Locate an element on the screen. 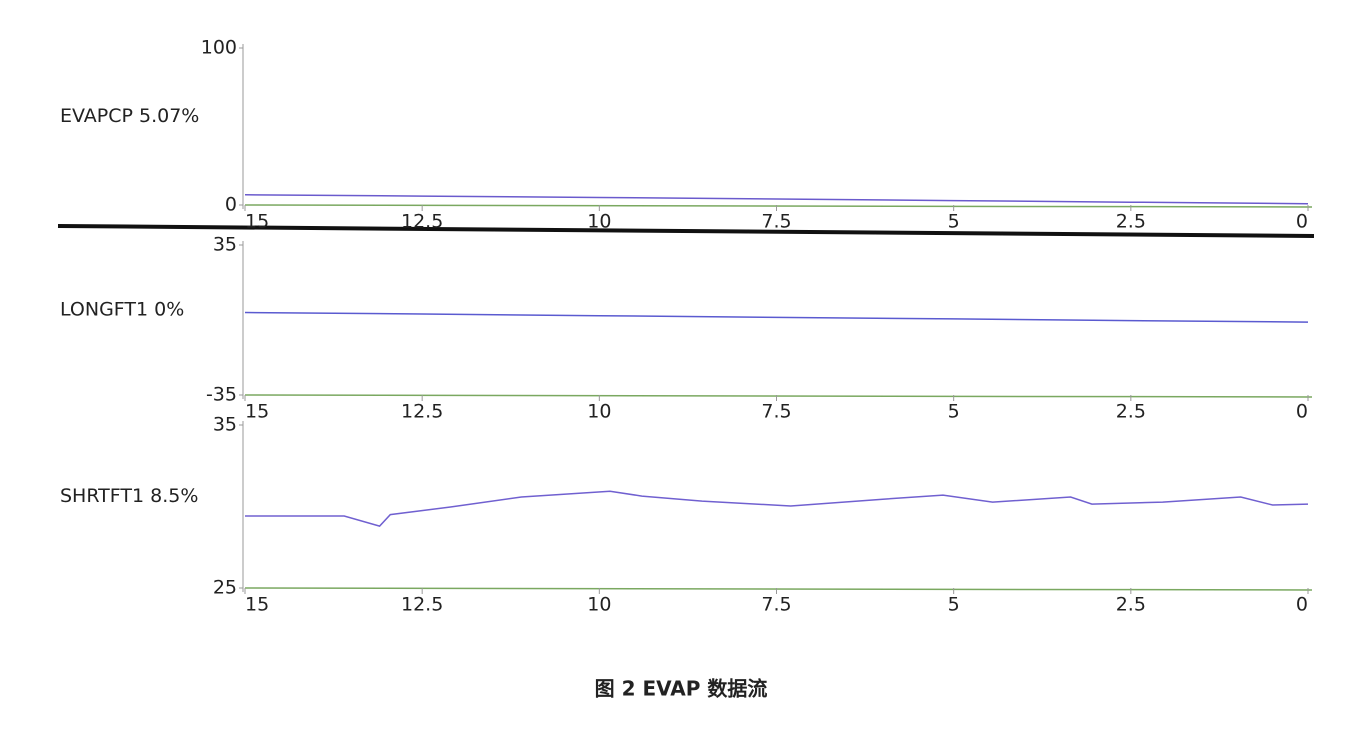 This screenshot has width=1362, height=742. y-tick-label: 100 is located at coordinates (219, 48).